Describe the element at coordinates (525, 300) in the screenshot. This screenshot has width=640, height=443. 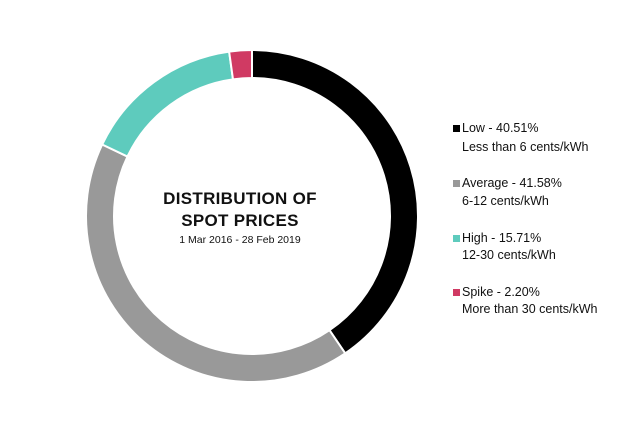
I see `legend-item-spike: Spike - 2.20% More than 30 cents/kWh` at that location.